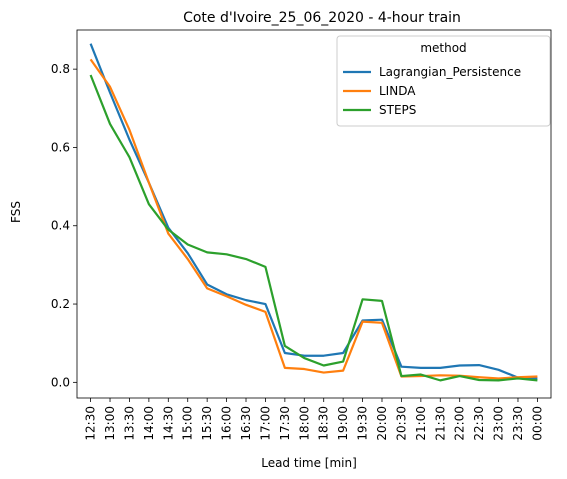  What do you see at coordinates (60, 304) in the screenshot?
I see `y-tick-label: 0.2` at bounding box center [60, 304].